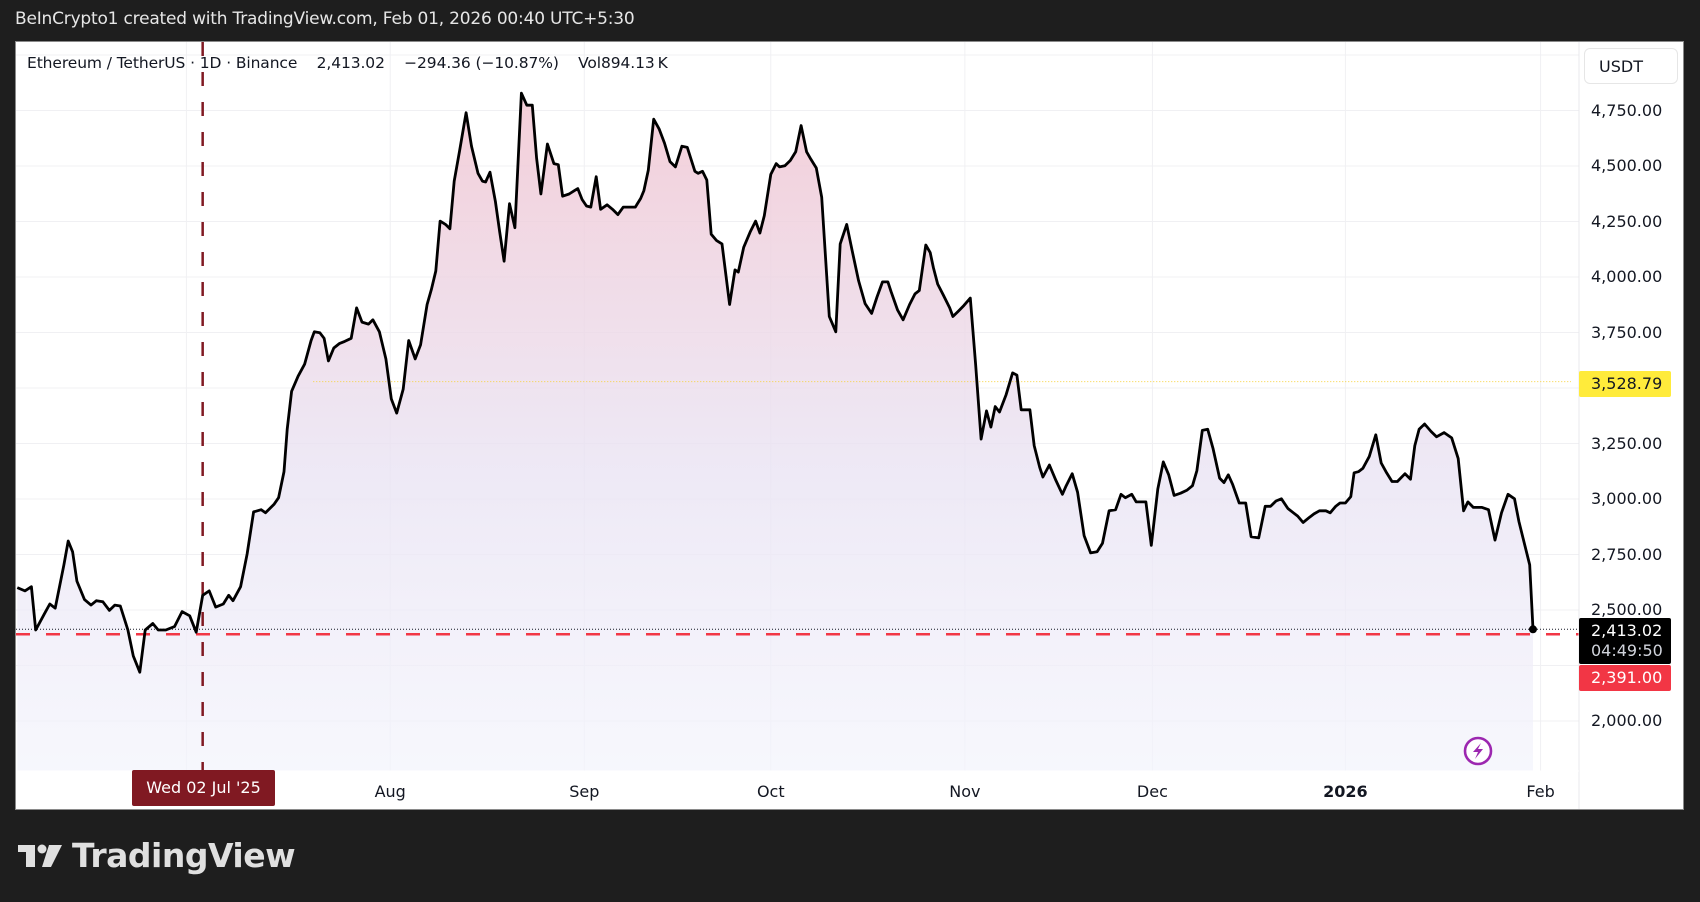 The width and height of the screenshot is (1700, 902). Describe the element at coordinates (584, 791) in the screenshot. I see `time-tick-label: Sep` at that location.